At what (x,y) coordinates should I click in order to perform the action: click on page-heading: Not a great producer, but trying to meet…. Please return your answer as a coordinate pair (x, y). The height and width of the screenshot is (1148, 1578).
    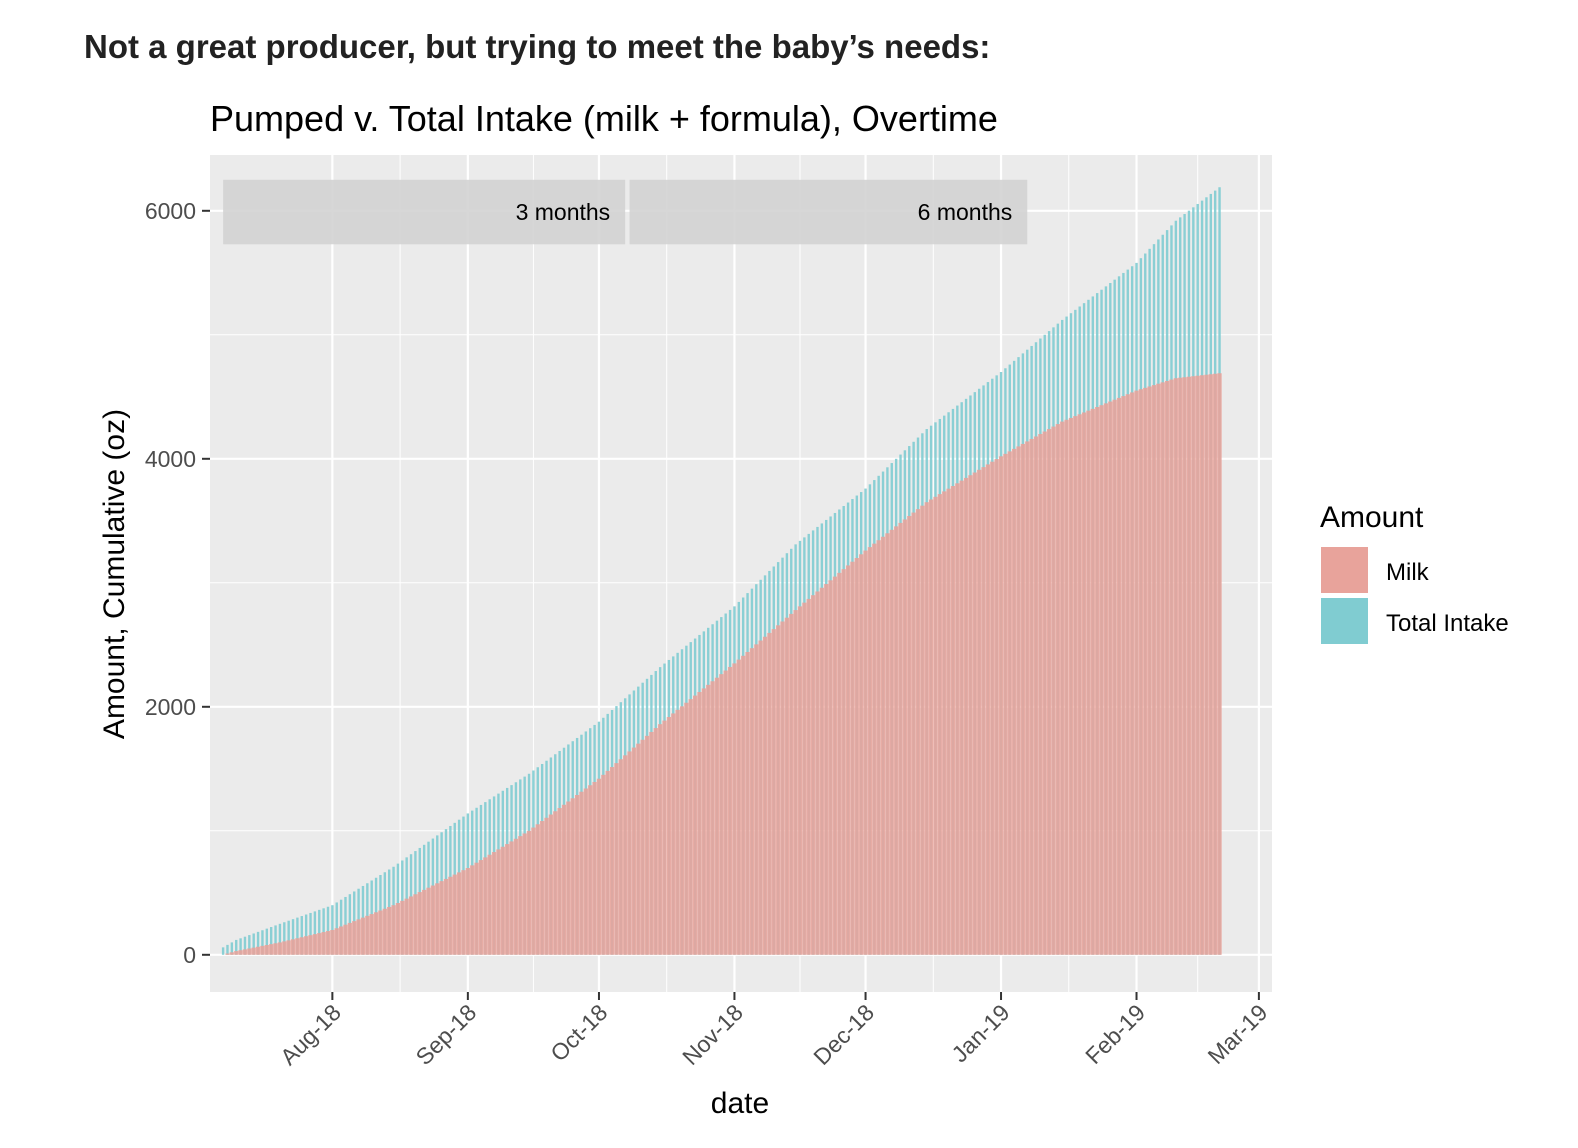
    Looking at the image, I should click on (537, 46).